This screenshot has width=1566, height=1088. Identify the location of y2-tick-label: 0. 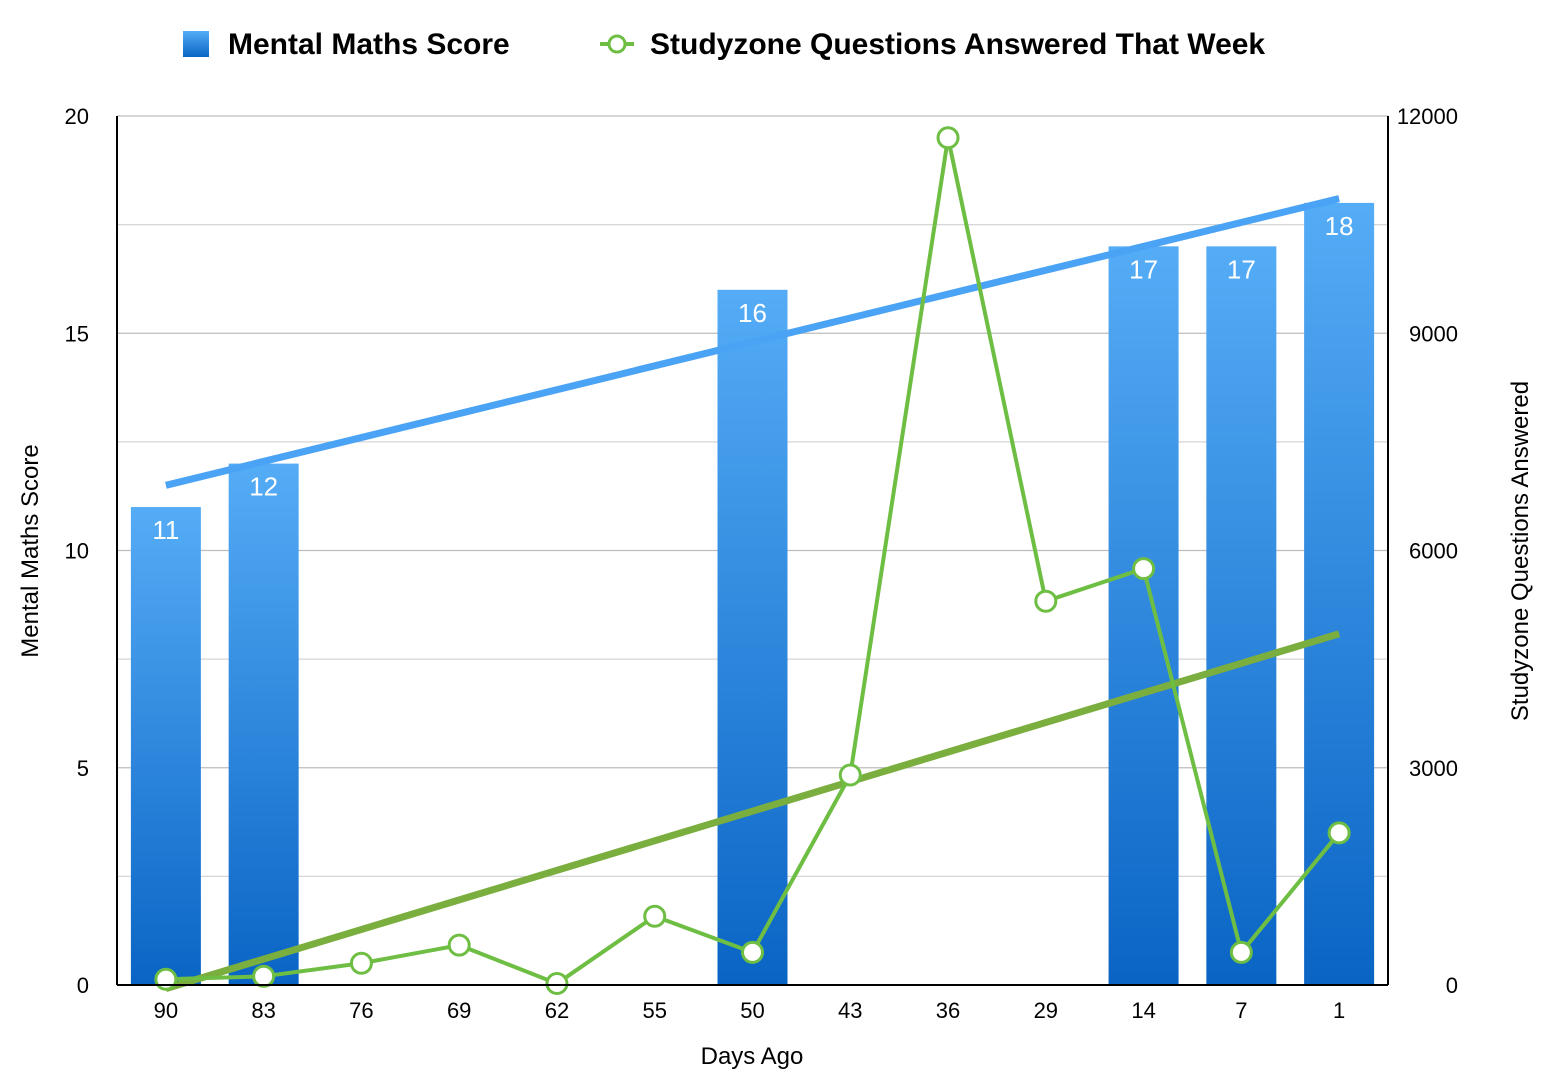
(1452, 985).